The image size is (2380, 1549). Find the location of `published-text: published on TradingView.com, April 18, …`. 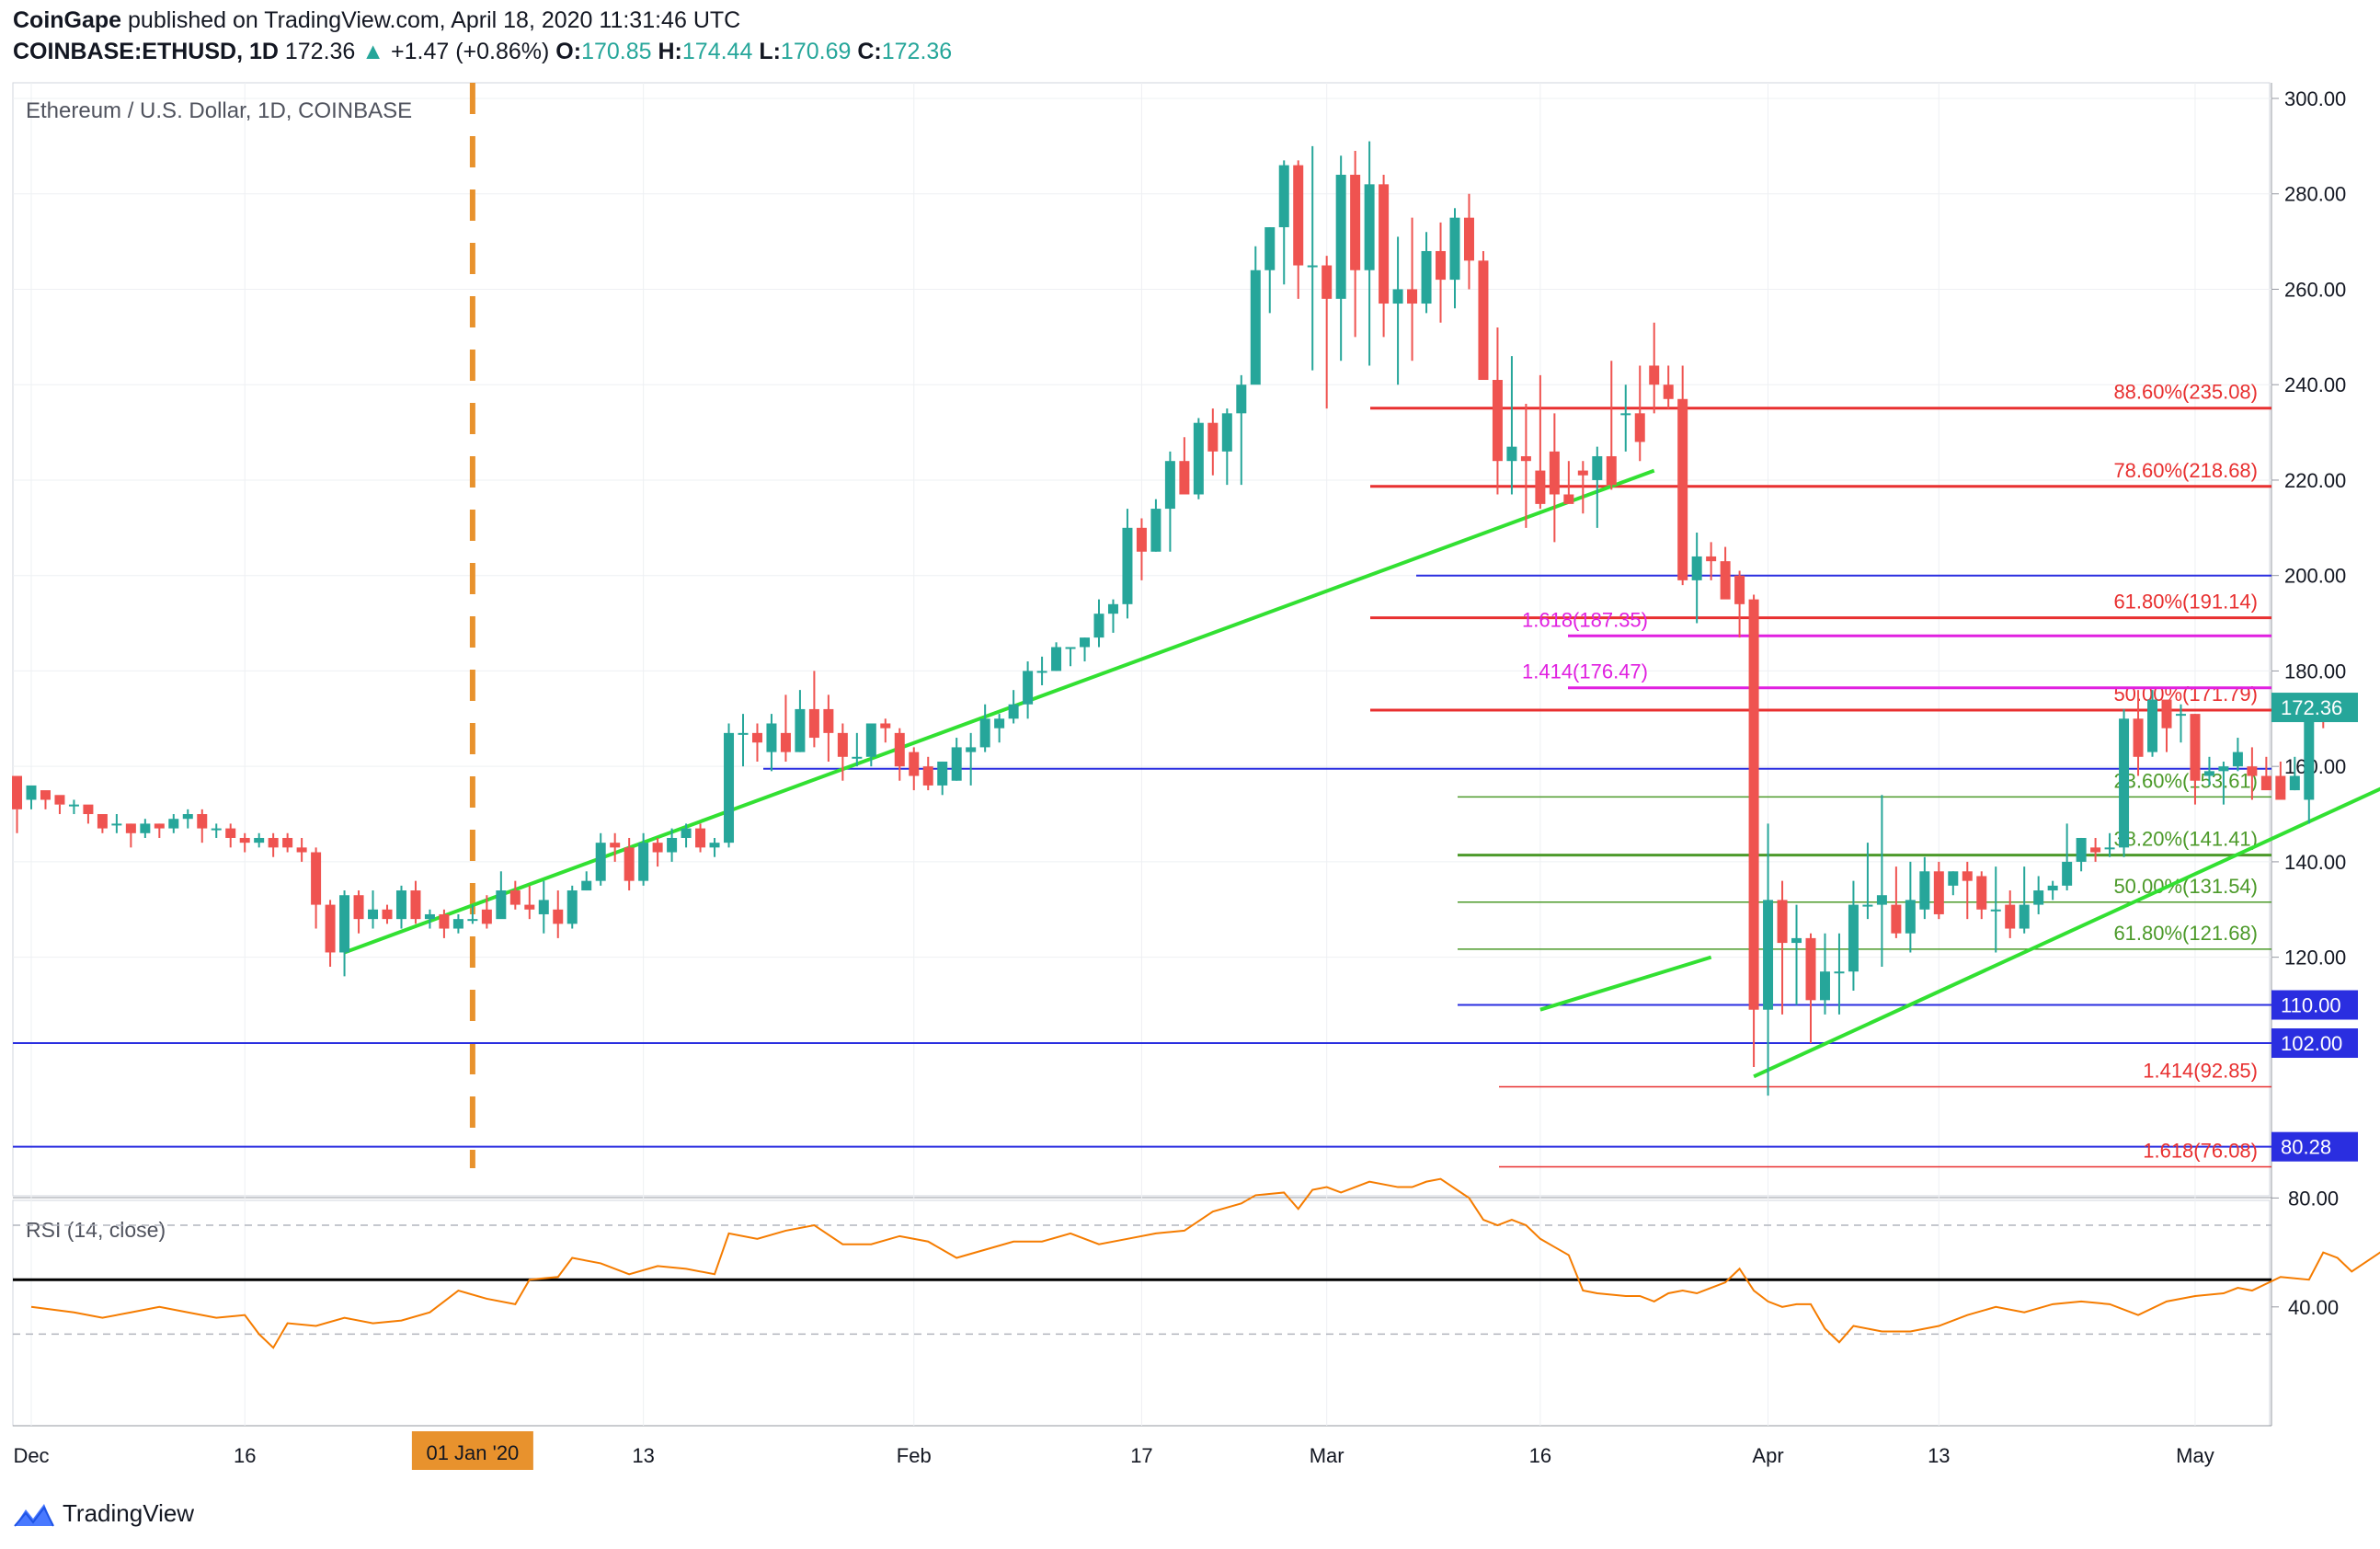

published-text: published on TradingView.com, April 18, … is located at coordinates (434, 20).